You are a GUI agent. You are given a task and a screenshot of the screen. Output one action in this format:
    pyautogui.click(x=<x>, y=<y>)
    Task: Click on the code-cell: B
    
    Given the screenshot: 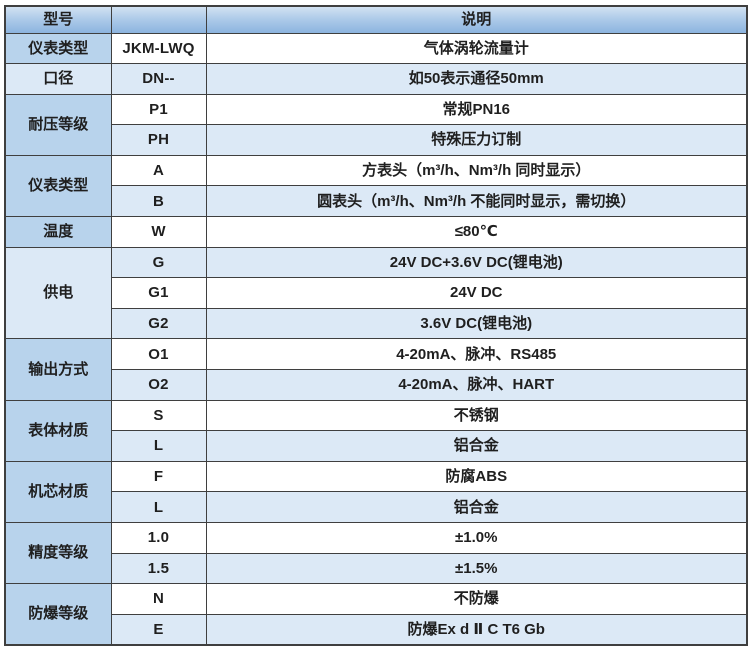 What is the action you would take?
    pyautogui.click(x=158, y=201)
    